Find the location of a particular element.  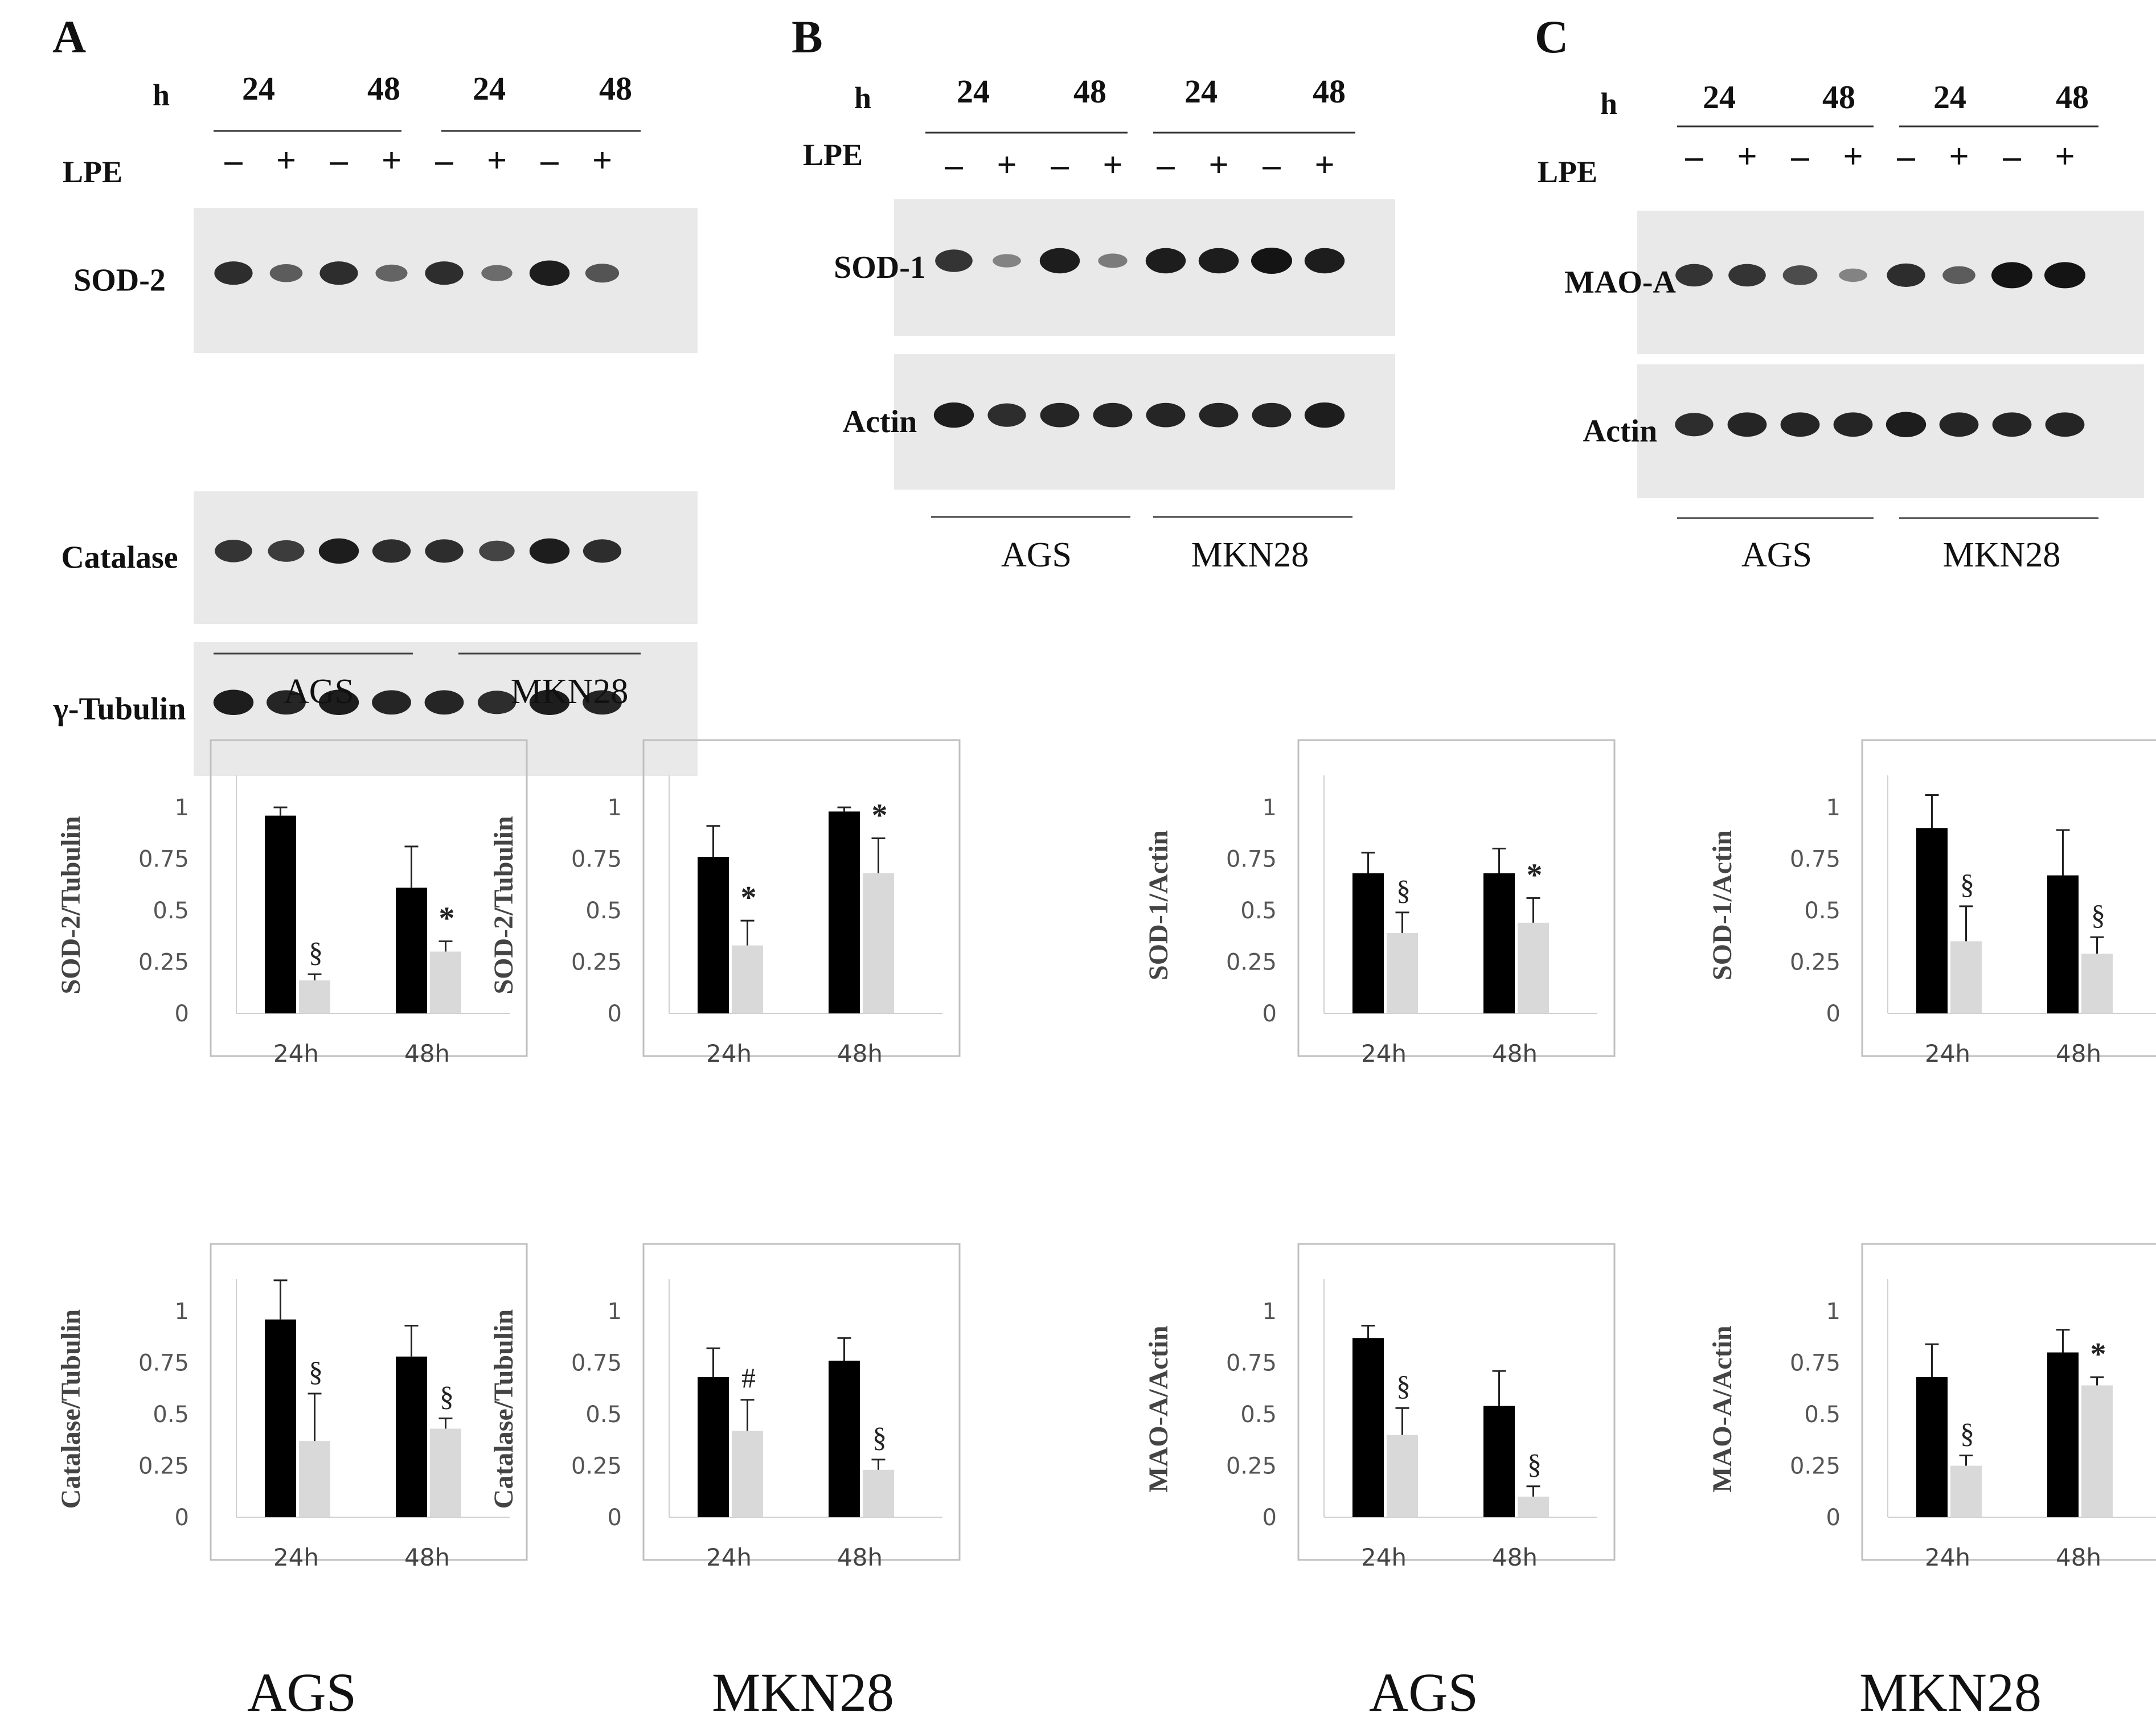

cell-line-label: AGS is located at coordinates (319, 691).